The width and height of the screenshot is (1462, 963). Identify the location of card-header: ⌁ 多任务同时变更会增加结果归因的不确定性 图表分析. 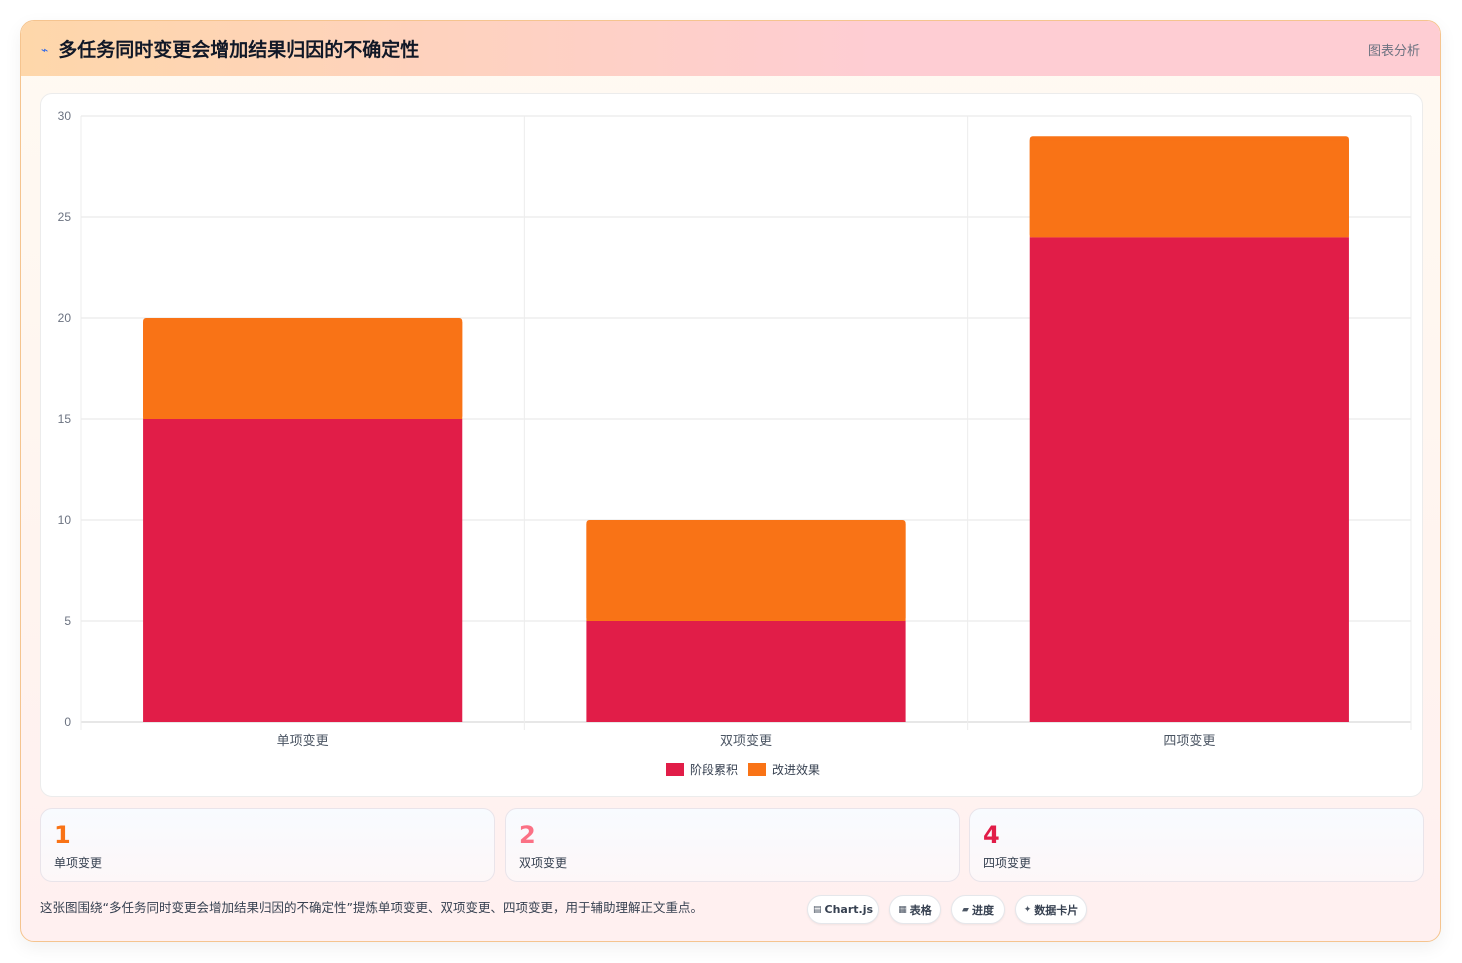
(730, 48).